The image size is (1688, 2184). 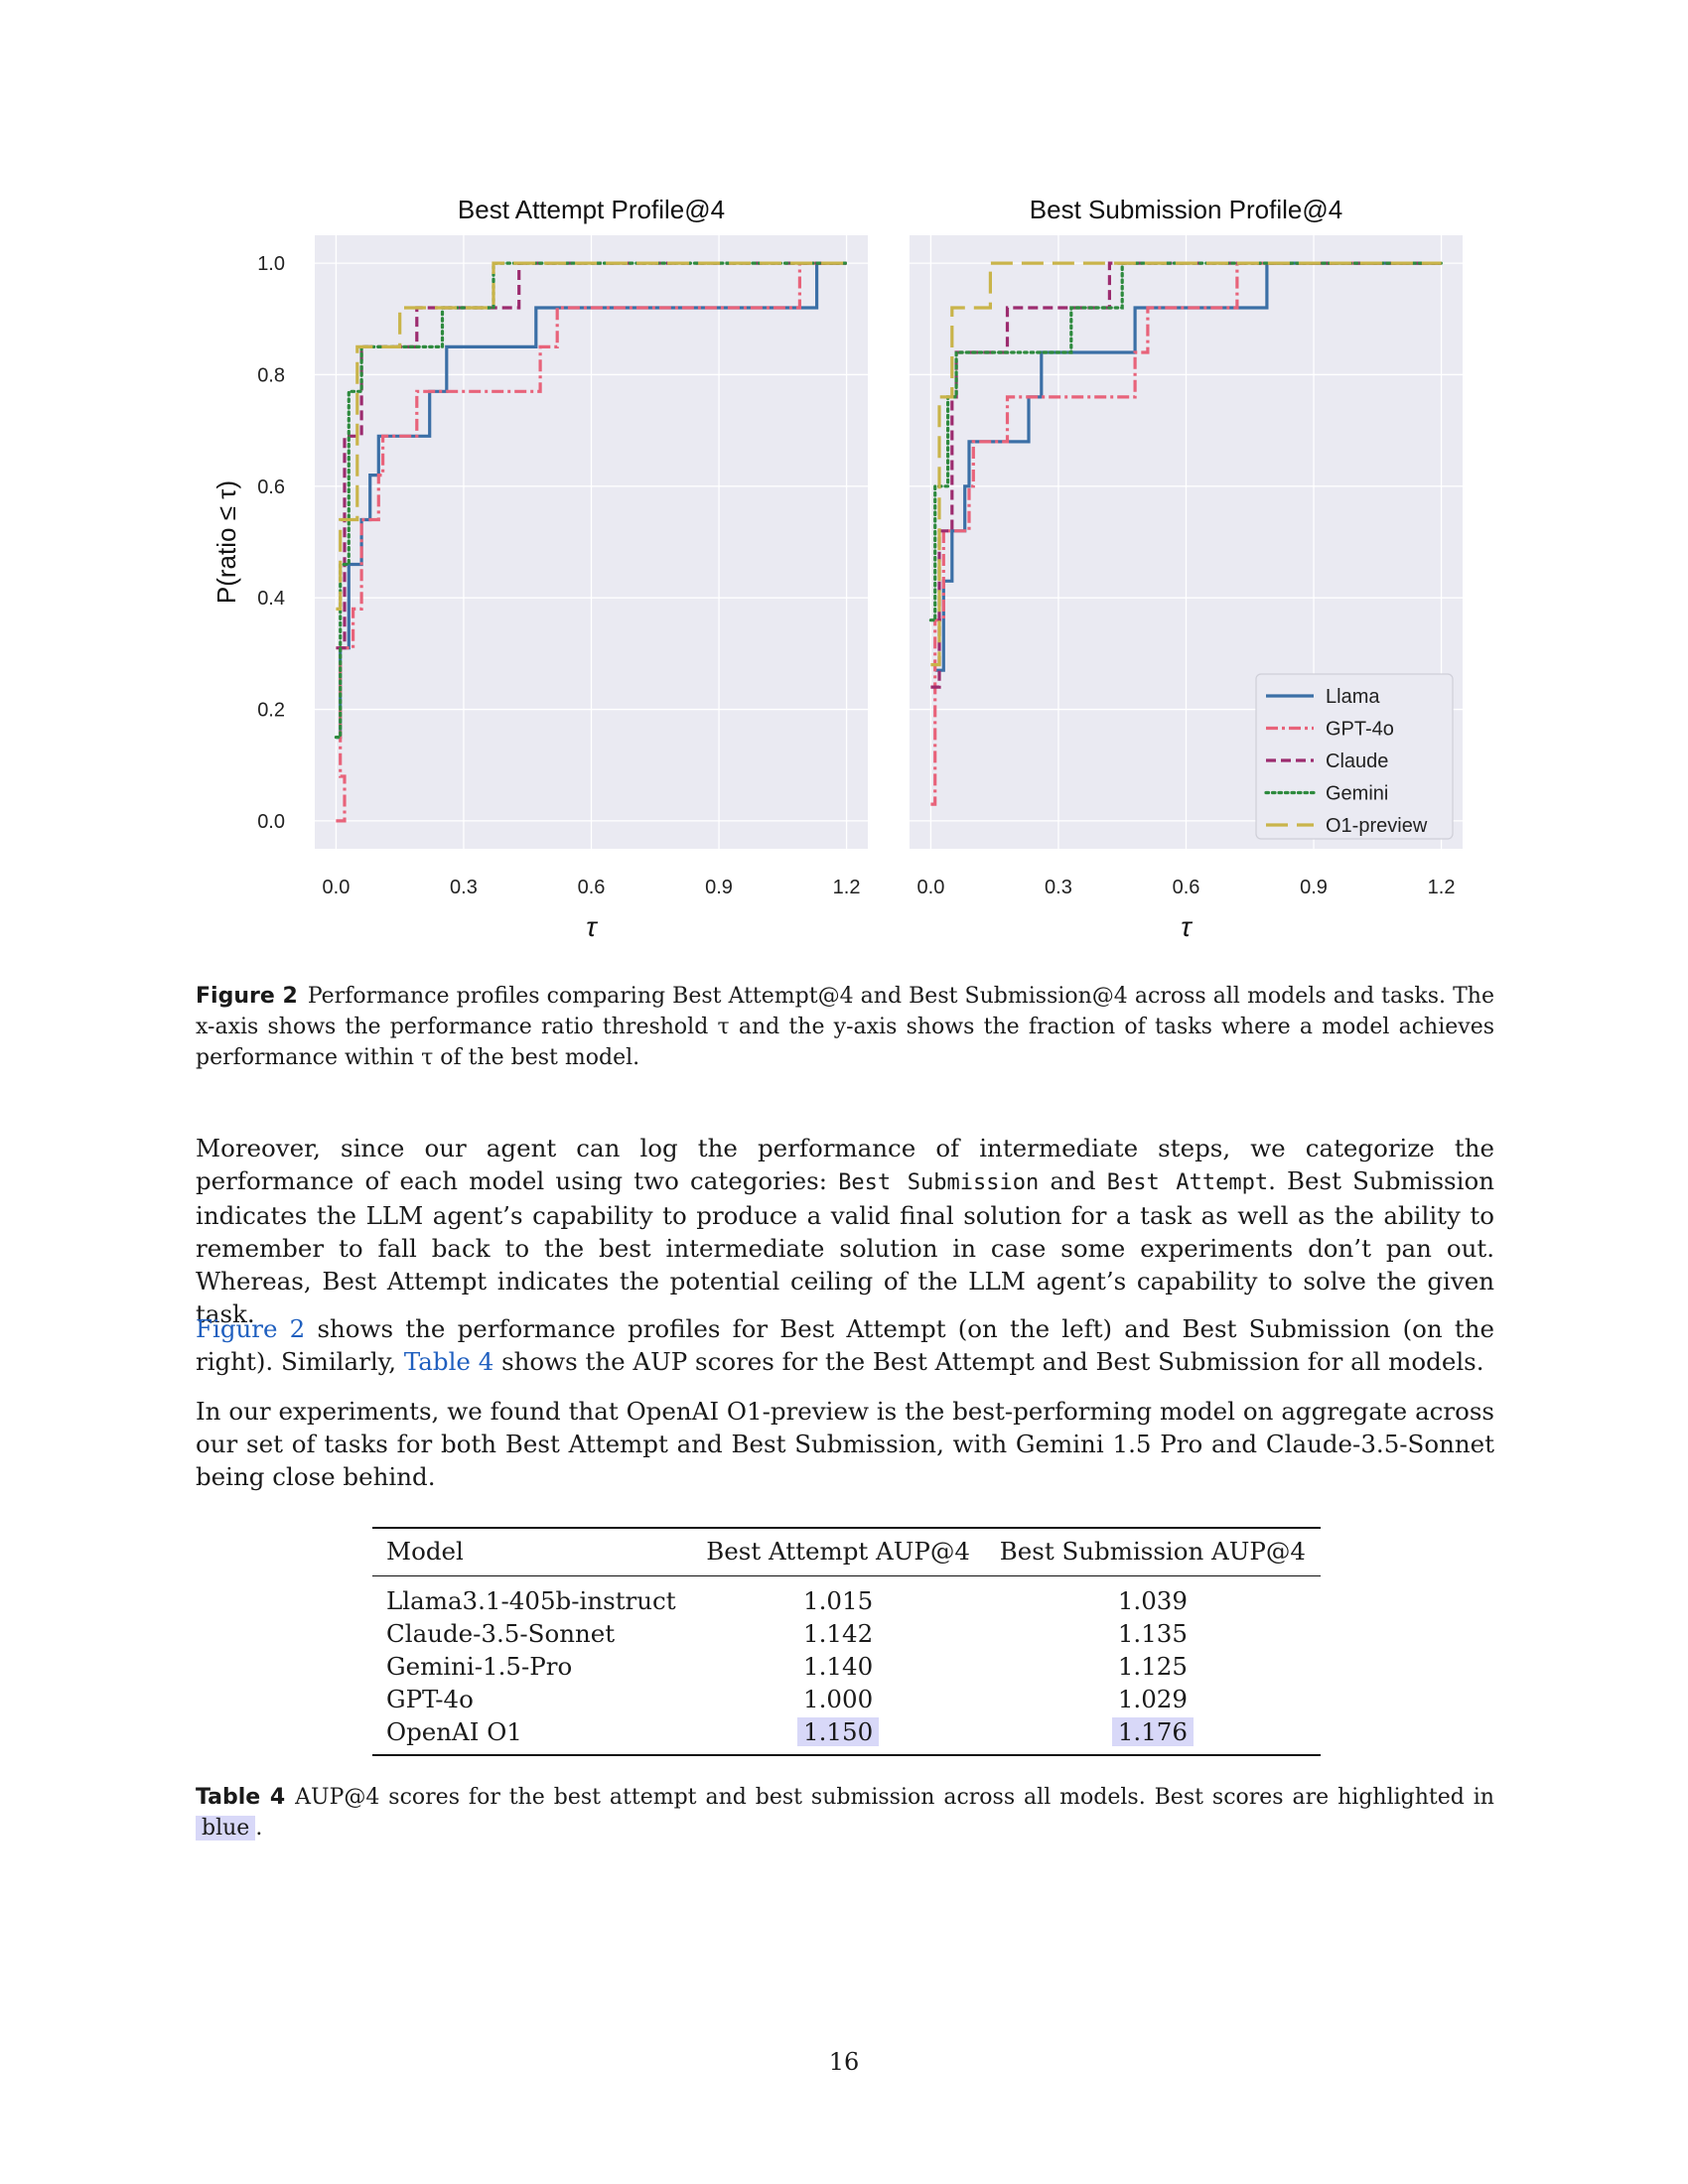 I want to click on y-axis-label: P(ratio ≤ τ), so click(x=226, y=542).